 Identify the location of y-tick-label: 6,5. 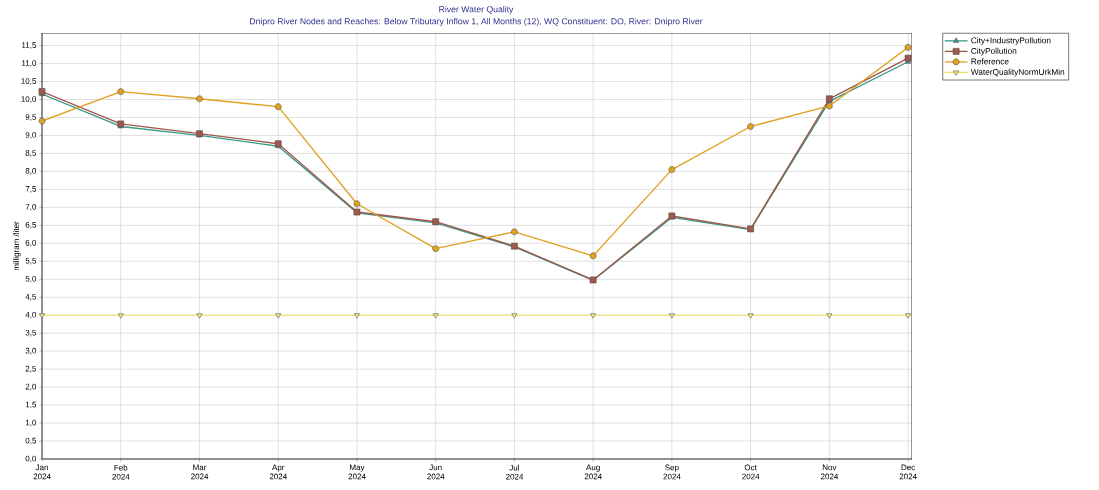
(31, 225).